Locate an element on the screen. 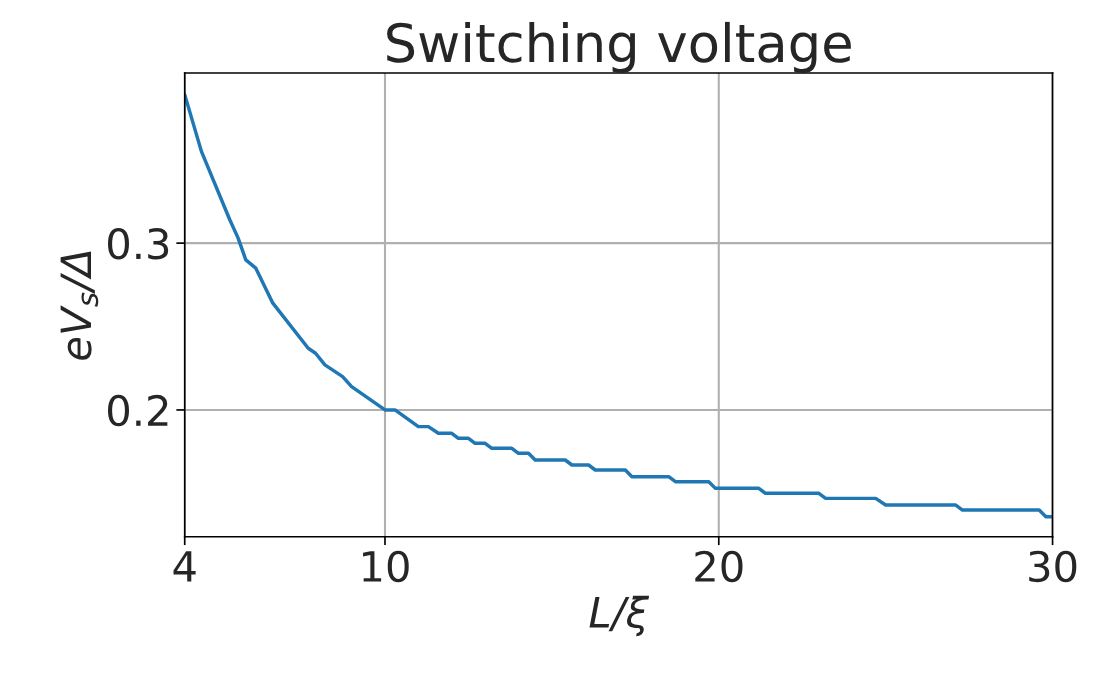 This screenshot has width=1093, height=682. x-tick-label: 4 is located at coordinates (184, 566).